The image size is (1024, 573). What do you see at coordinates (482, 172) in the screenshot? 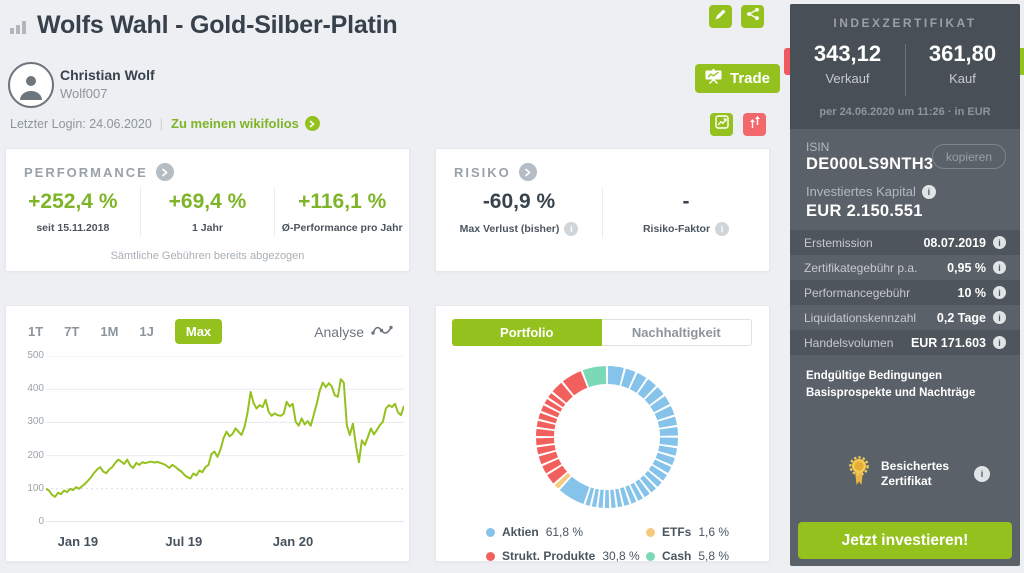
I see `risk-title: RISIKO` at bounding box center [482, 172].